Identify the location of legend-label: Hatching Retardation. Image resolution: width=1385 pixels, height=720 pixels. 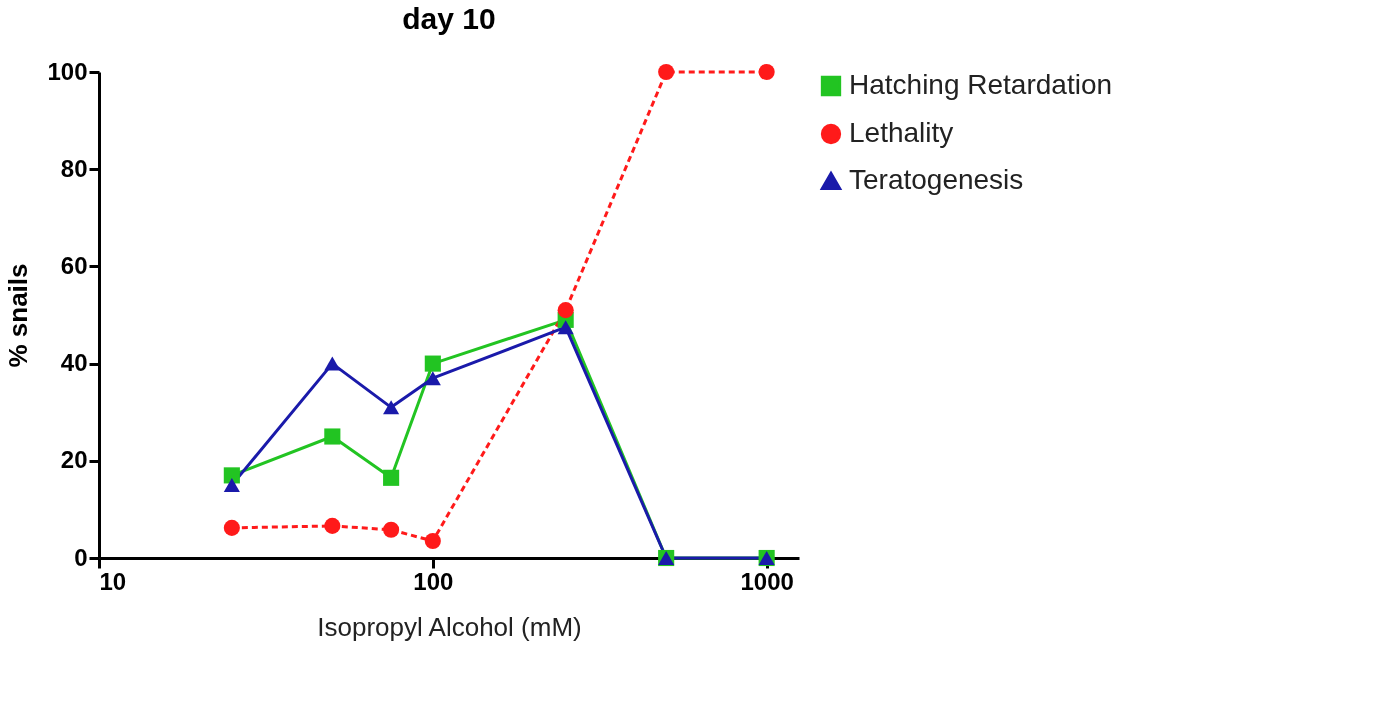
(981, 84).